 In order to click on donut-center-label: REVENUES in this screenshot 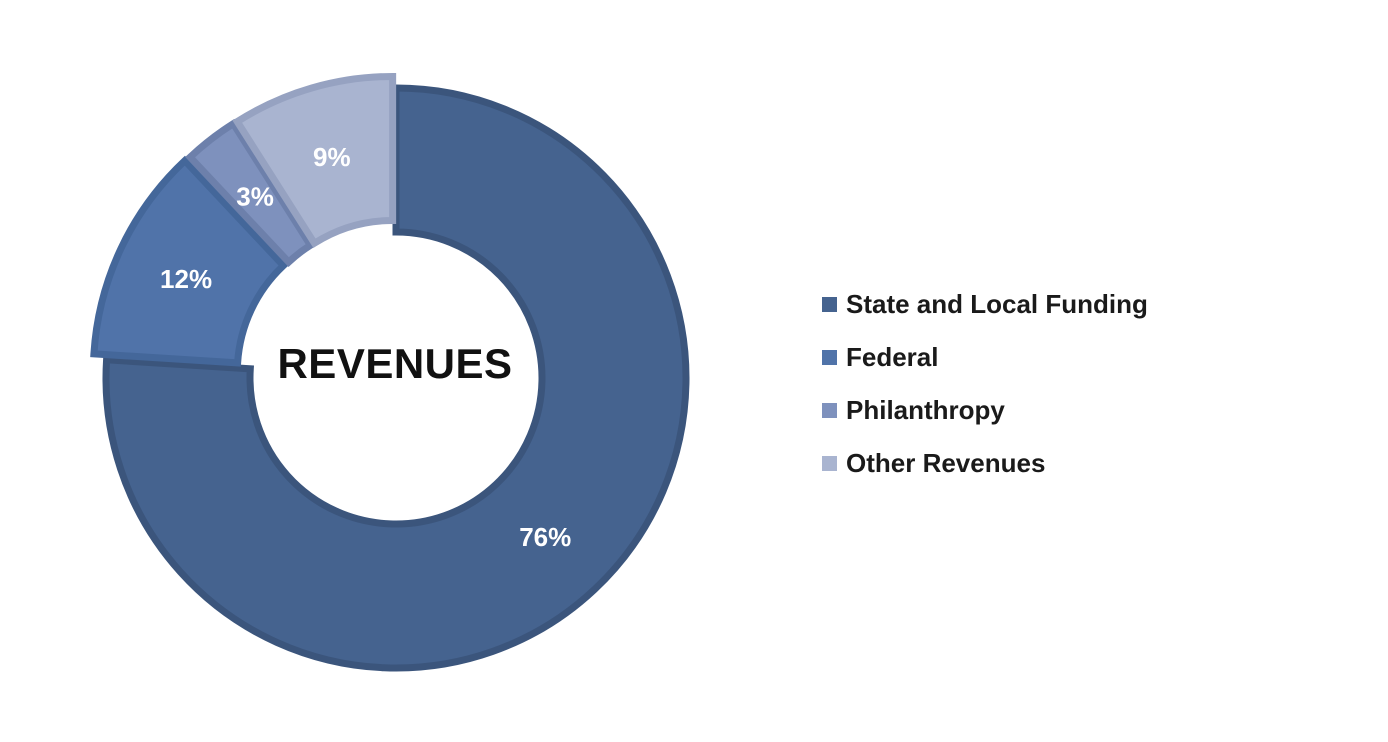, I will do `click(395, 363)`.